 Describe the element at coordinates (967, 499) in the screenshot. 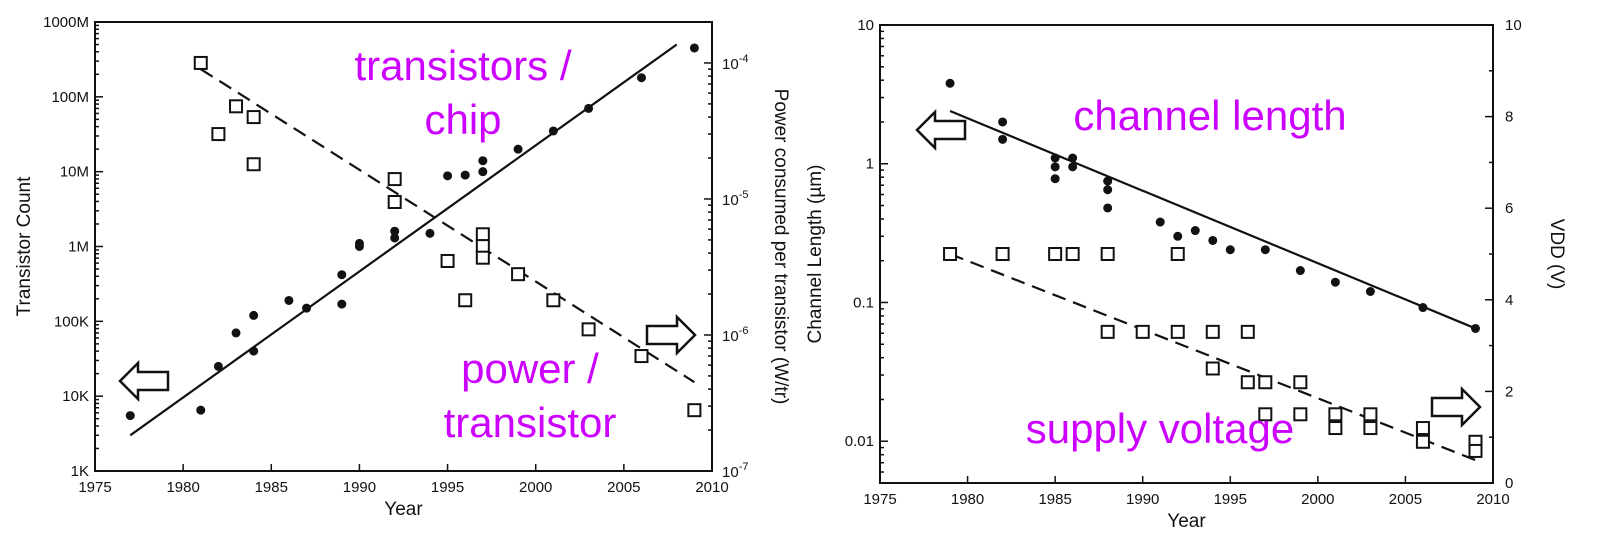

I see `x-tick-label: 1980` at that location.